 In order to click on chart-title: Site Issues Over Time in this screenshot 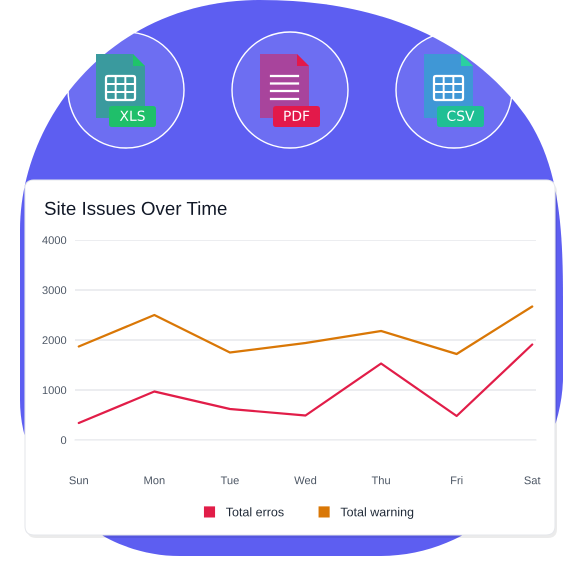, I will do `click(135, 208)`.